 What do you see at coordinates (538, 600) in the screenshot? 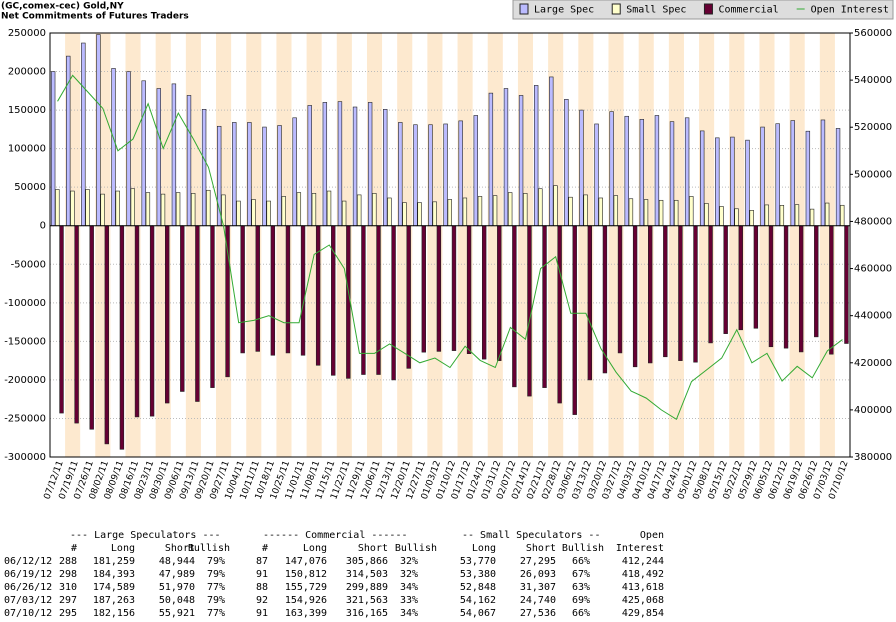
I see `table-cell: 24,740` at bounding box center [538, 600].